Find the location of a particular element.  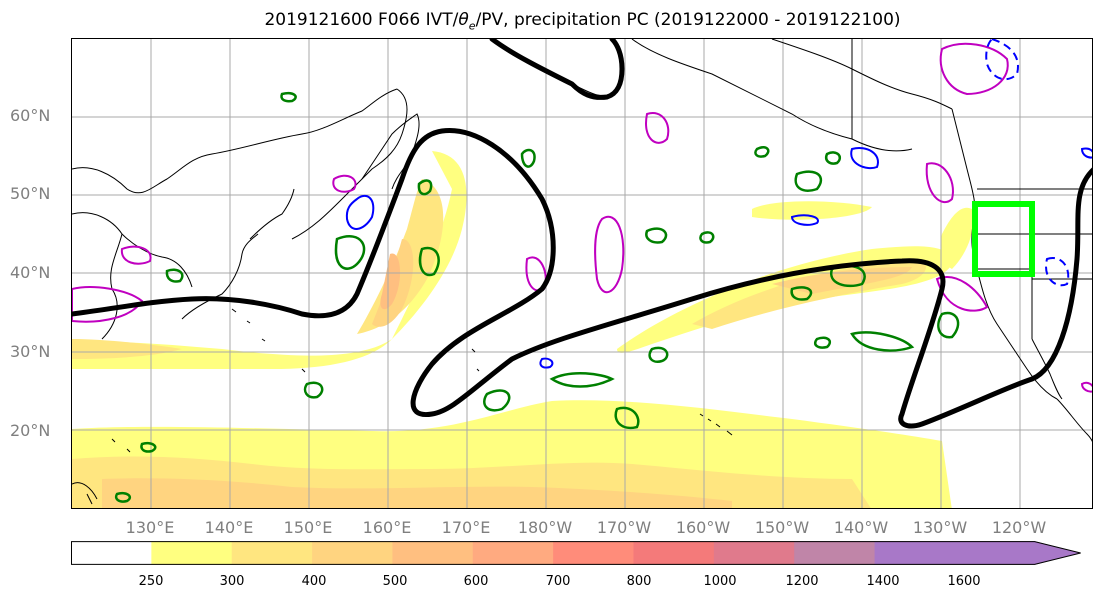

colorbar-tick-700: 700 is located at coordinates (558, 581).